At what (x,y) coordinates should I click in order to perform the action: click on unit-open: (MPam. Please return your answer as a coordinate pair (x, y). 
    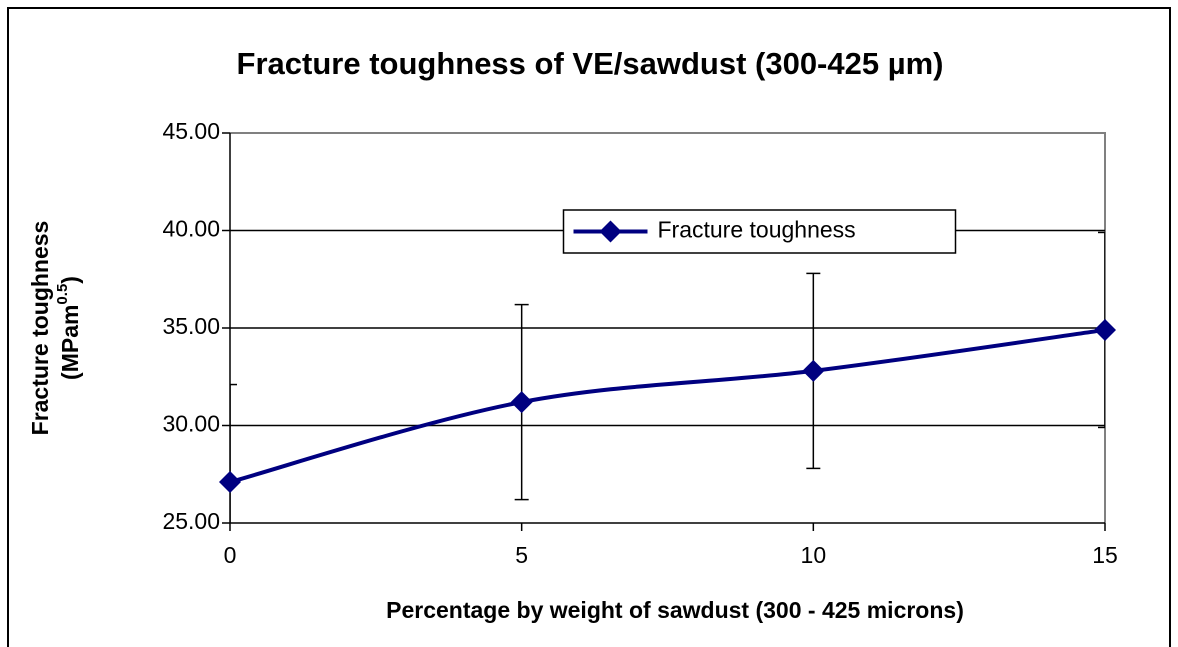
    Looking at the image, I should click on (70, 342).